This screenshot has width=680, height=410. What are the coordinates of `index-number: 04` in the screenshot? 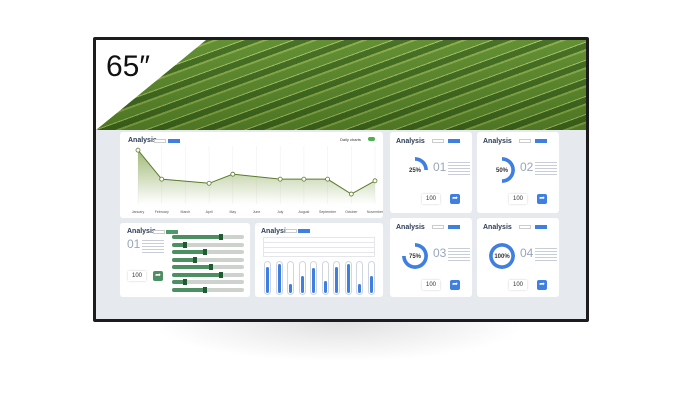 It's located at (527, 253).